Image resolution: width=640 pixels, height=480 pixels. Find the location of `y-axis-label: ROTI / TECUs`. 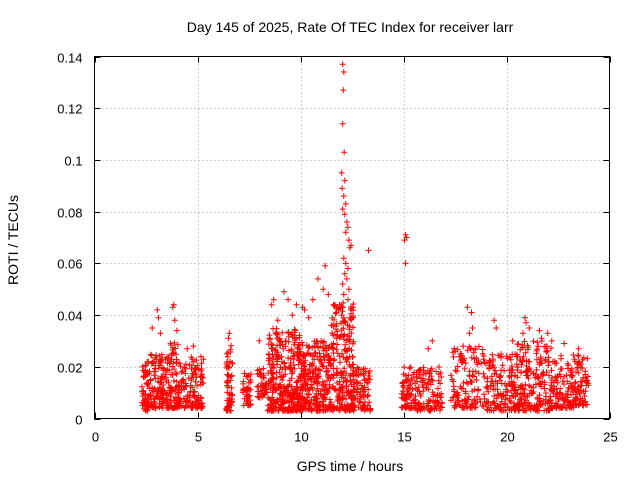

y-axis-label: ROTI / TECUs is located at coordinates (13, 240).